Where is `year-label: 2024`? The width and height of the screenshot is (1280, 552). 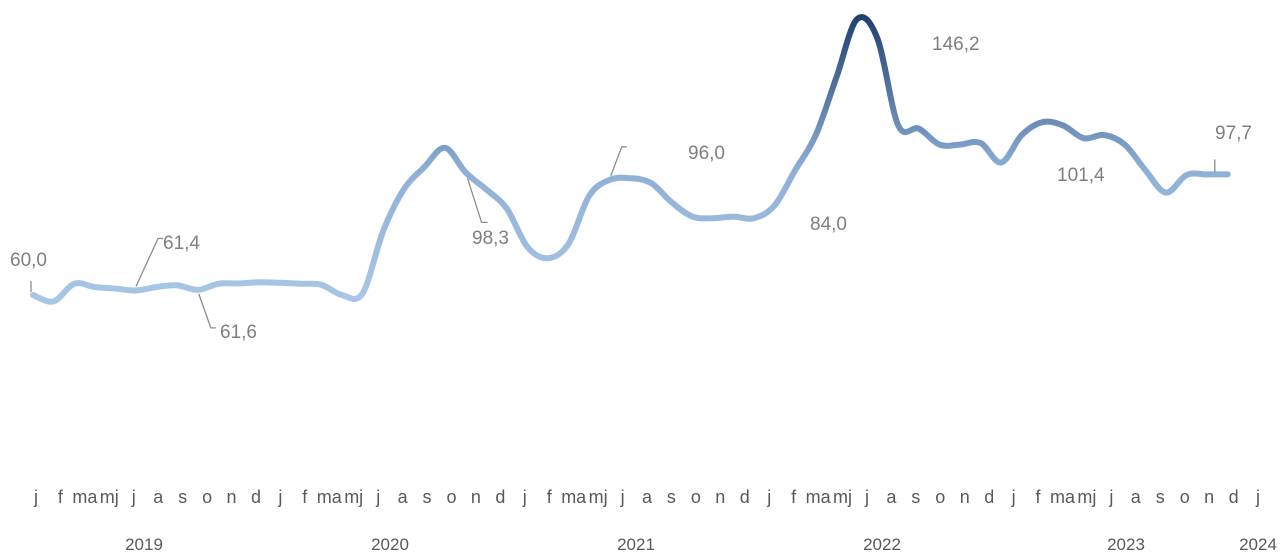 year-label: 2024 is located at coordinates (1258, 543).